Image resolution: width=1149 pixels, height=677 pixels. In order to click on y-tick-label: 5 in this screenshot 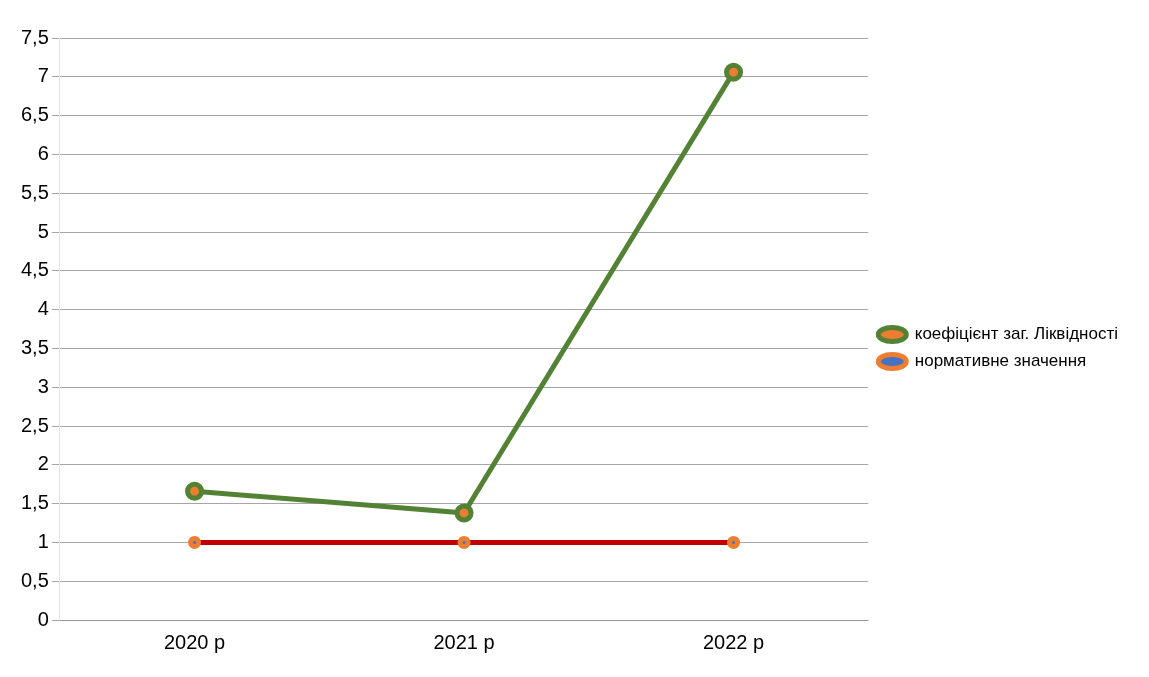, I will do `click(43, 230)`.